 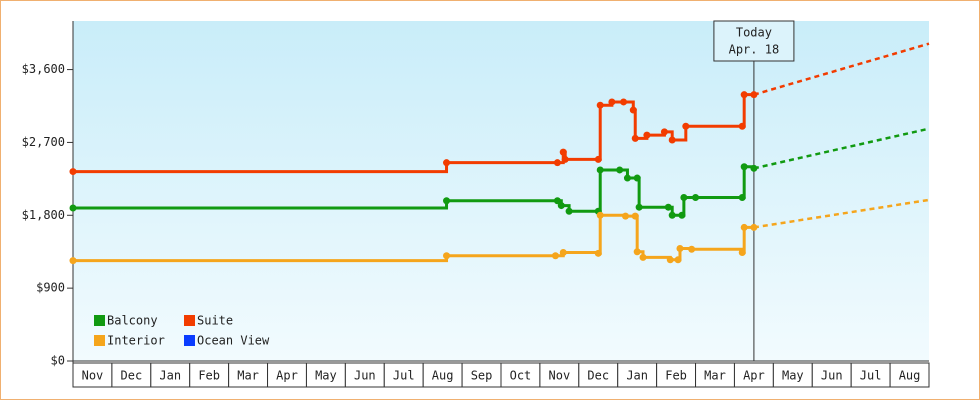 I want to click on today-box, so click(x=754, y=41).